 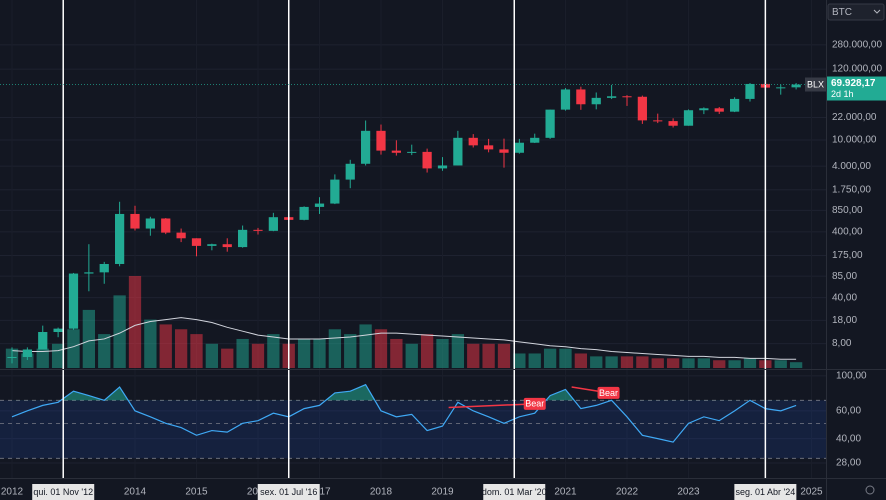 What do you see at coordinates (844, 297) in the screenshot?
I see `y-tick-label: 40,00` at bounding box center [844, 297].